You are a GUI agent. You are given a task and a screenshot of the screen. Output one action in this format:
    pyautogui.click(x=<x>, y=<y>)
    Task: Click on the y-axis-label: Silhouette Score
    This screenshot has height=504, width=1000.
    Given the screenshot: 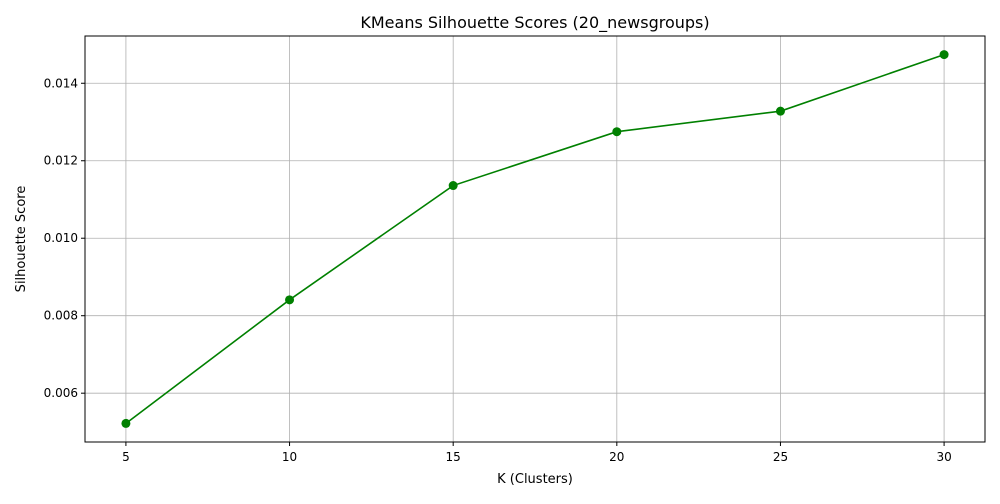 What is the action you would take?
    pyautogui.click(x=21, y=239)
    